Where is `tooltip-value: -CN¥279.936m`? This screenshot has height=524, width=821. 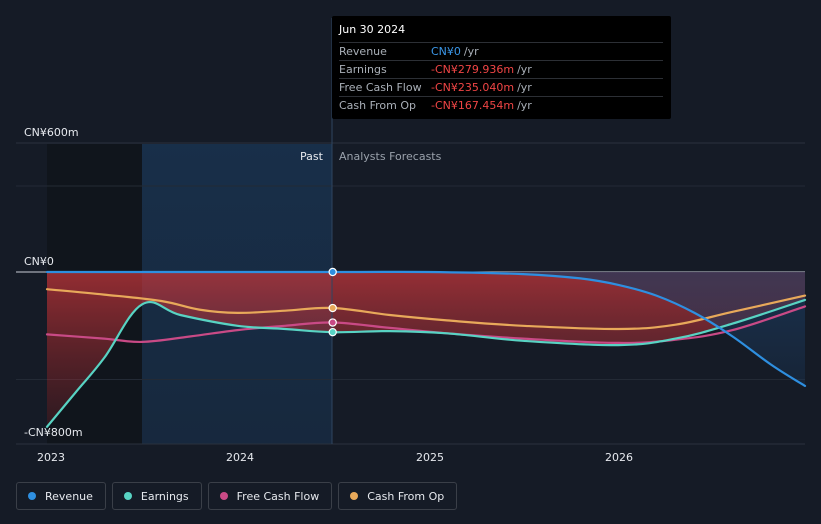 tooltip-value: -CN¥279.936m is located at coordinates (473, 69).